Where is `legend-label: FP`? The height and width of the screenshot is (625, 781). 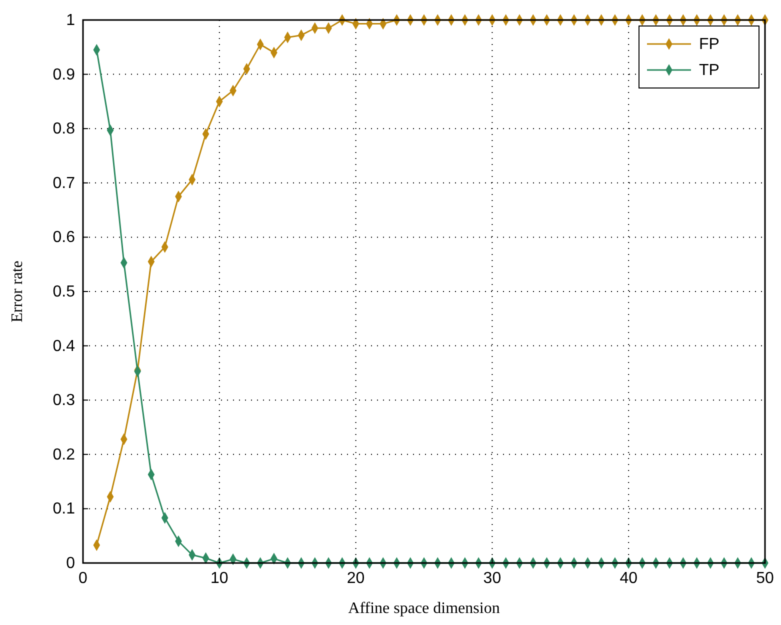
legend-label: FP is located at coordinates (709, 44).